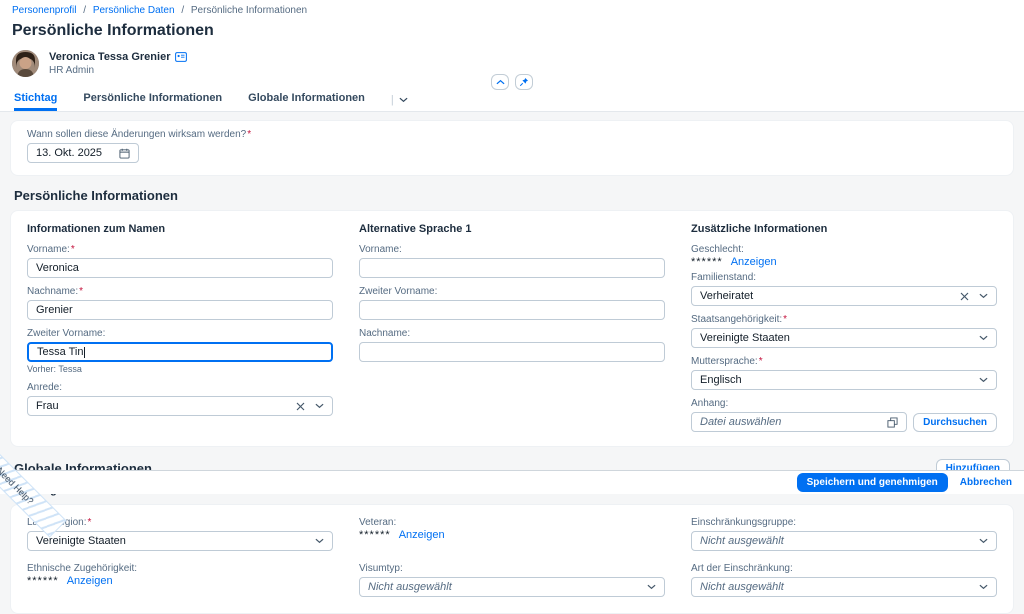 The image size is (1024, 614). Describe the element at coordinates (844, 541) in the screenshot. I see `einschraenkungsgruppe-select: Nicht ausgewählt` at that location.